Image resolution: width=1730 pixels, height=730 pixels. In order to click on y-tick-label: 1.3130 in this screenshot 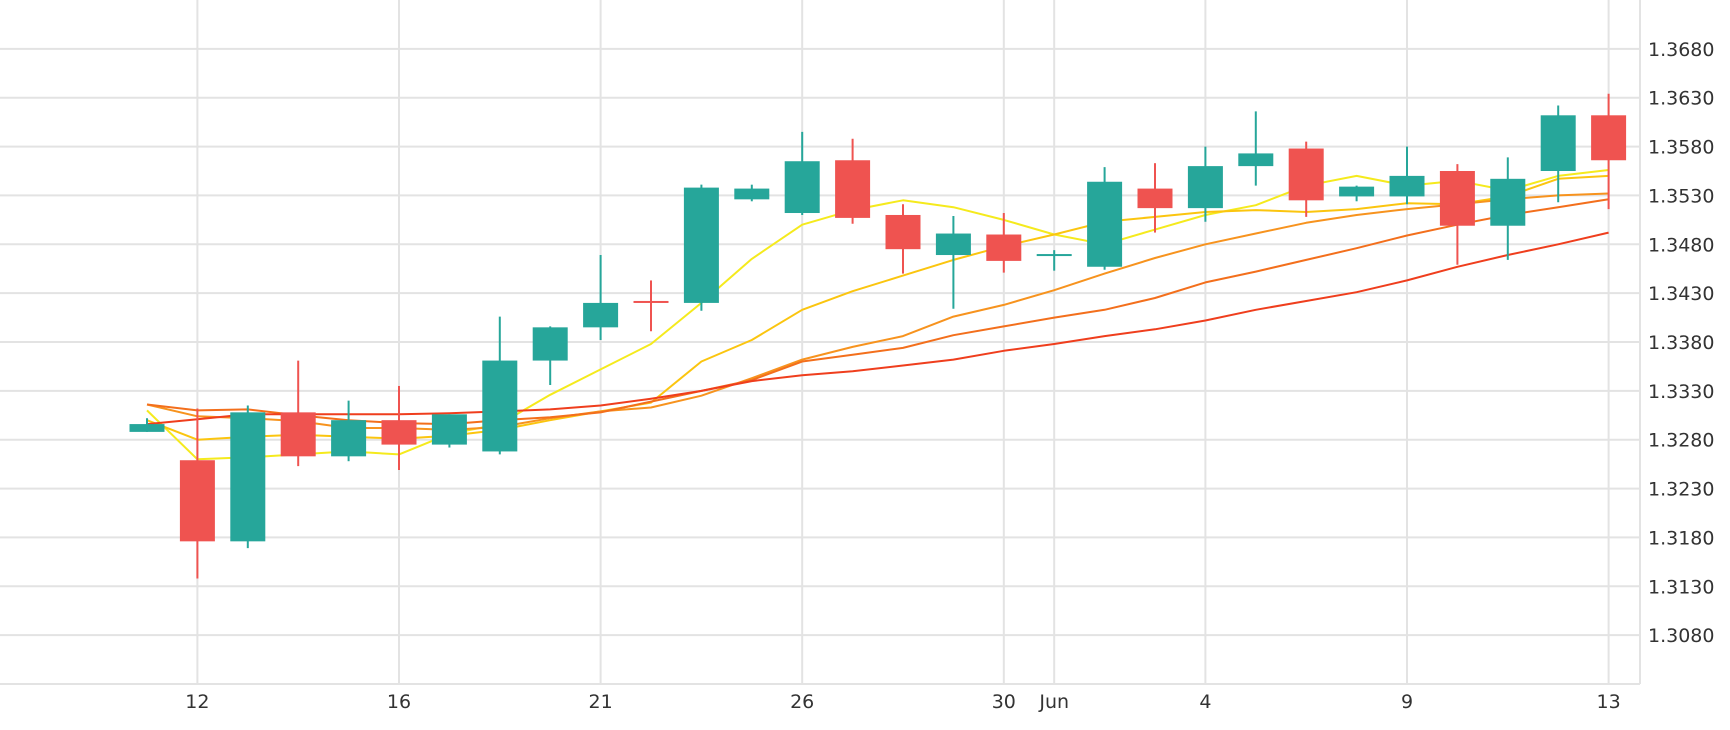, I will do `click(1681, 587)`.